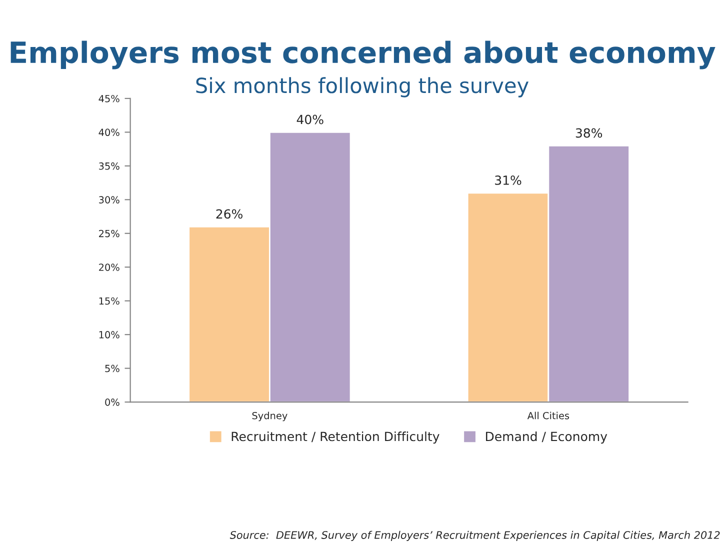 The height and width of the screenshot is (547, 724). I want to click on y-tick-label: 30%, so click(109, 200).